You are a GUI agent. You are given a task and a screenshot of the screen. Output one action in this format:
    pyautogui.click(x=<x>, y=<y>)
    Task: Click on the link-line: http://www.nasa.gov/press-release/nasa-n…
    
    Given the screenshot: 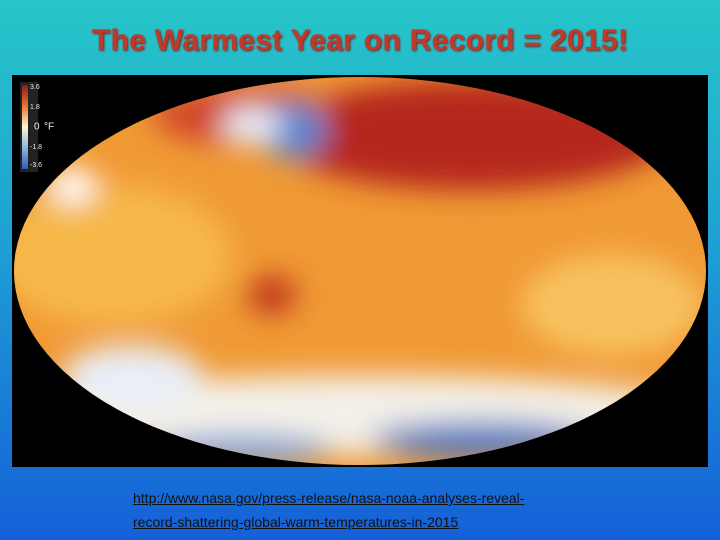 What is the action you would take?
    pyautogui.click(x=329, y=498)
    